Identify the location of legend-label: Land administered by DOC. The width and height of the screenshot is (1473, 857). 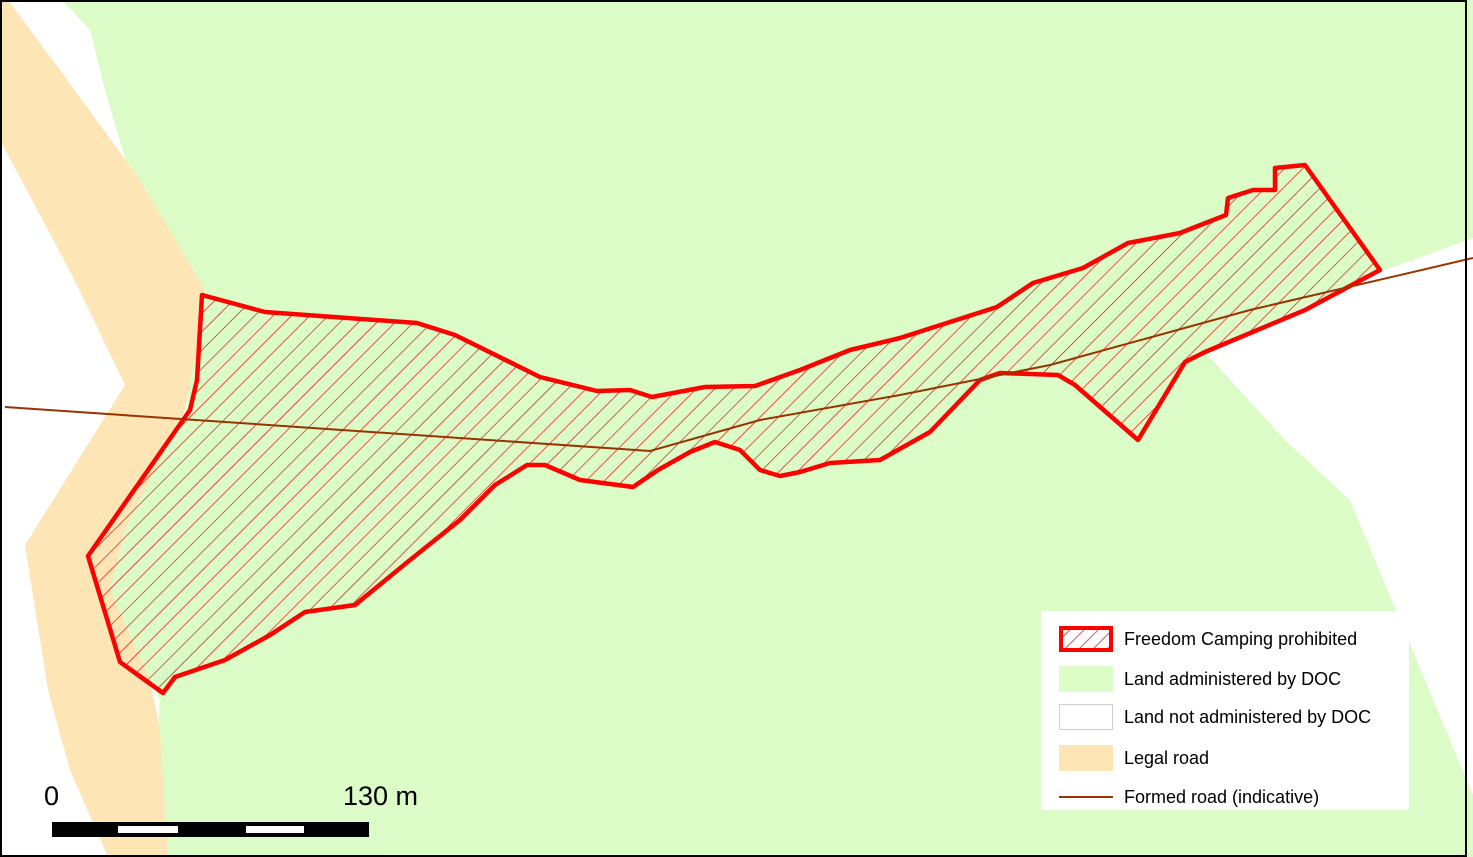
(1233, 679).